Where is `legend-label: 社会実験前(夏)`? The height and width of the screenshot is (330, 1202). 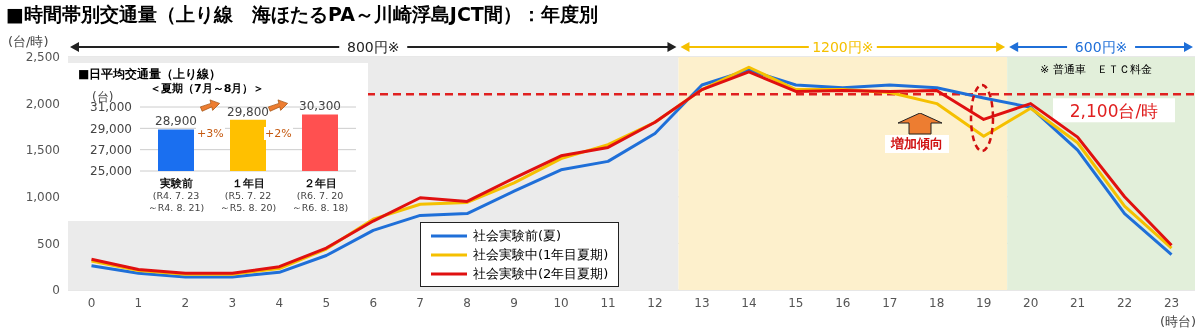 legend-label: 社会実験前(夏) is located at coordinates (517, 236).